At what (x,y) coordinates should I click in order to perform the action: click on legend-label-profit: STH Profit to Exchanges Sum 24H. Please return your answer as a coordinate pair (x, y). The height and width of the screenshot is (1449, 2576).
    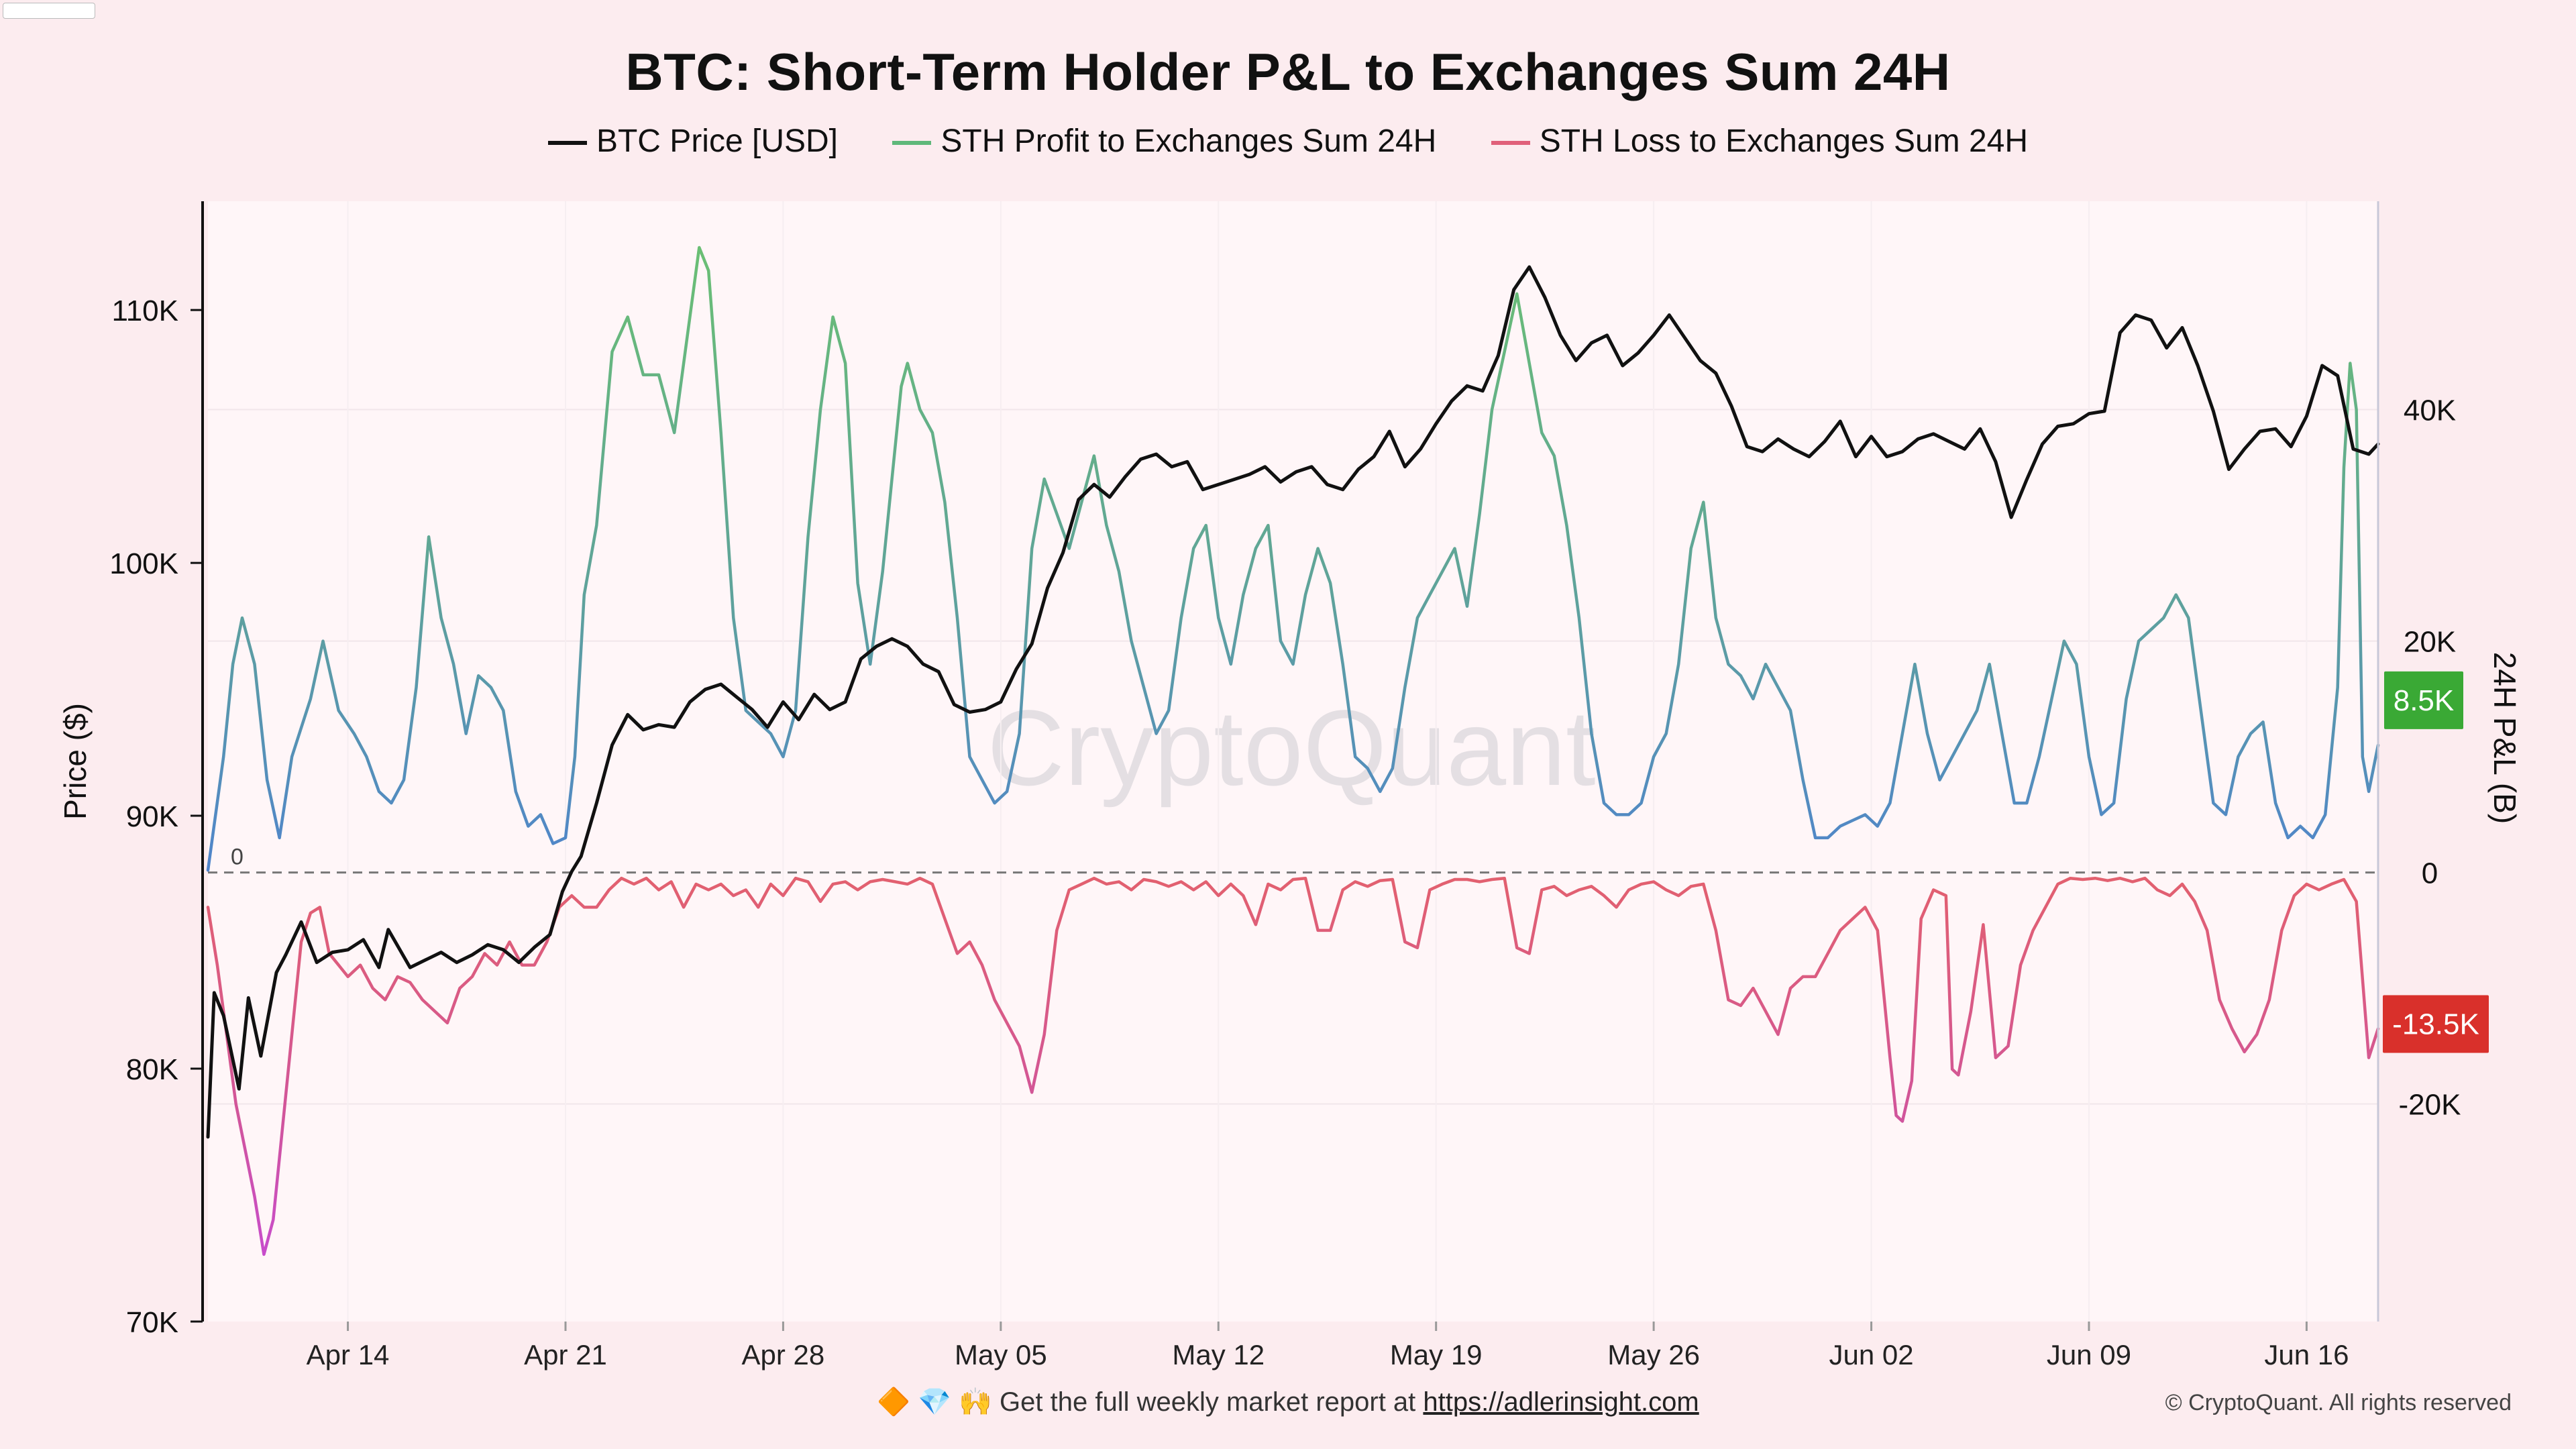
    Looking at the image, I should click on (1189, 141).